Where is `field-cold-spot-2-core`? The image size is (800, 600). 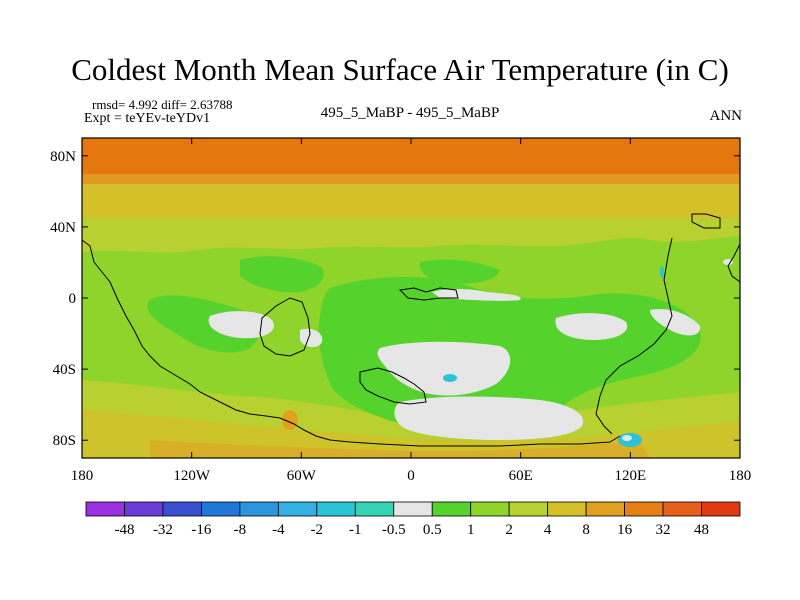 field-cold-spot-2-core is located at coordinates (627, 438).